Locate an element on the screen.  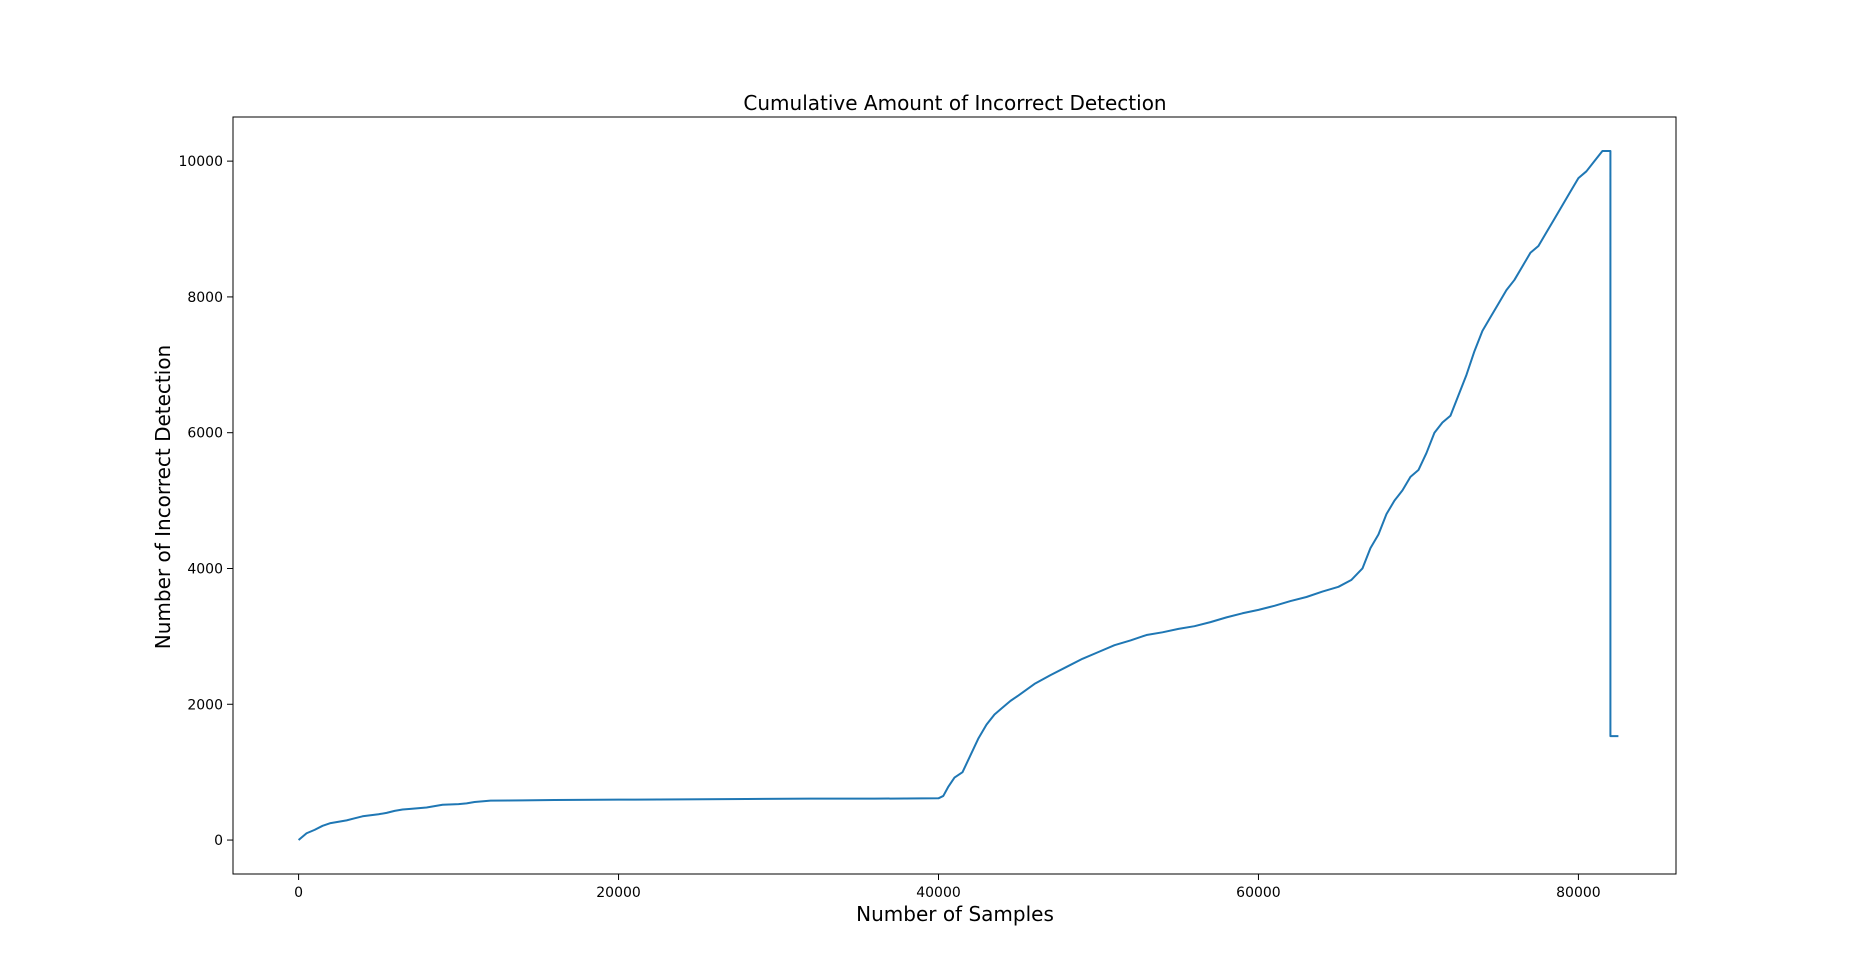
y-tick-label: 0 is located at coordinates (218, 841).